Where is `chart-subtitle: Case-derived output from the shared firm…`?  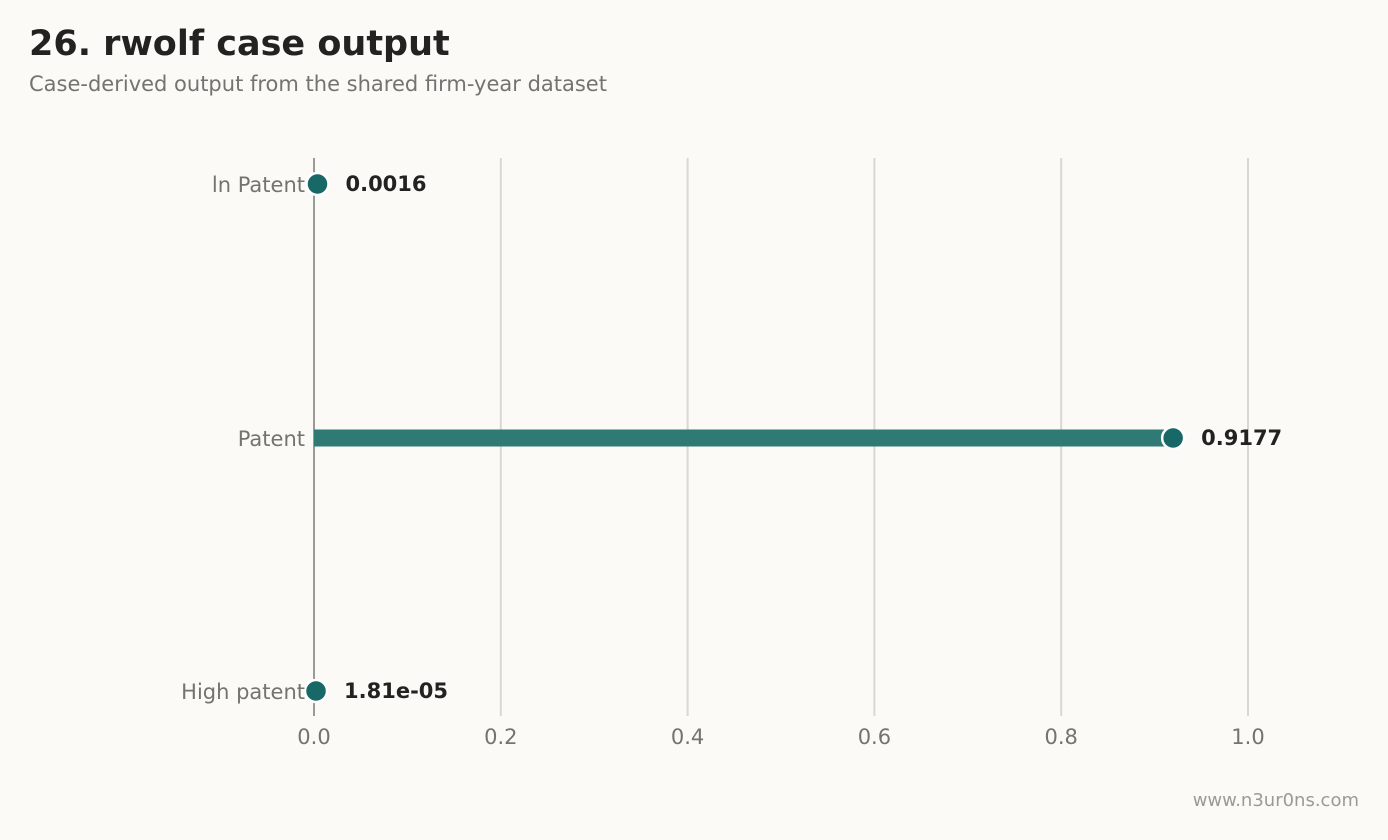
chart-subtitle: Case-derived output from the shared firm… is located at coordinates (318, 84).